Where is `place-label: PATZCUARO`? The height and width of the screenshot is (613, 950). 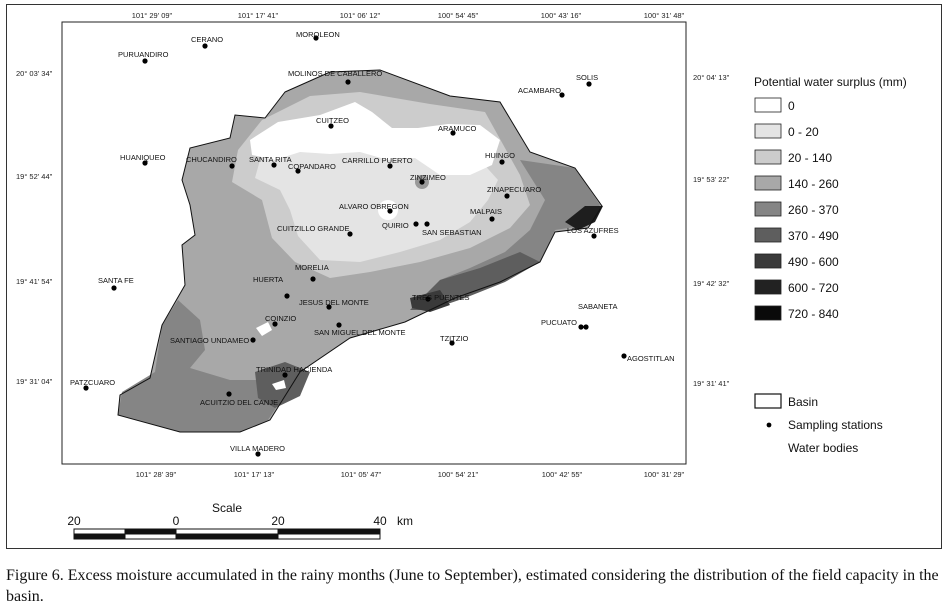 place-label: PATZCUARO is located at coordinates (92, 382).